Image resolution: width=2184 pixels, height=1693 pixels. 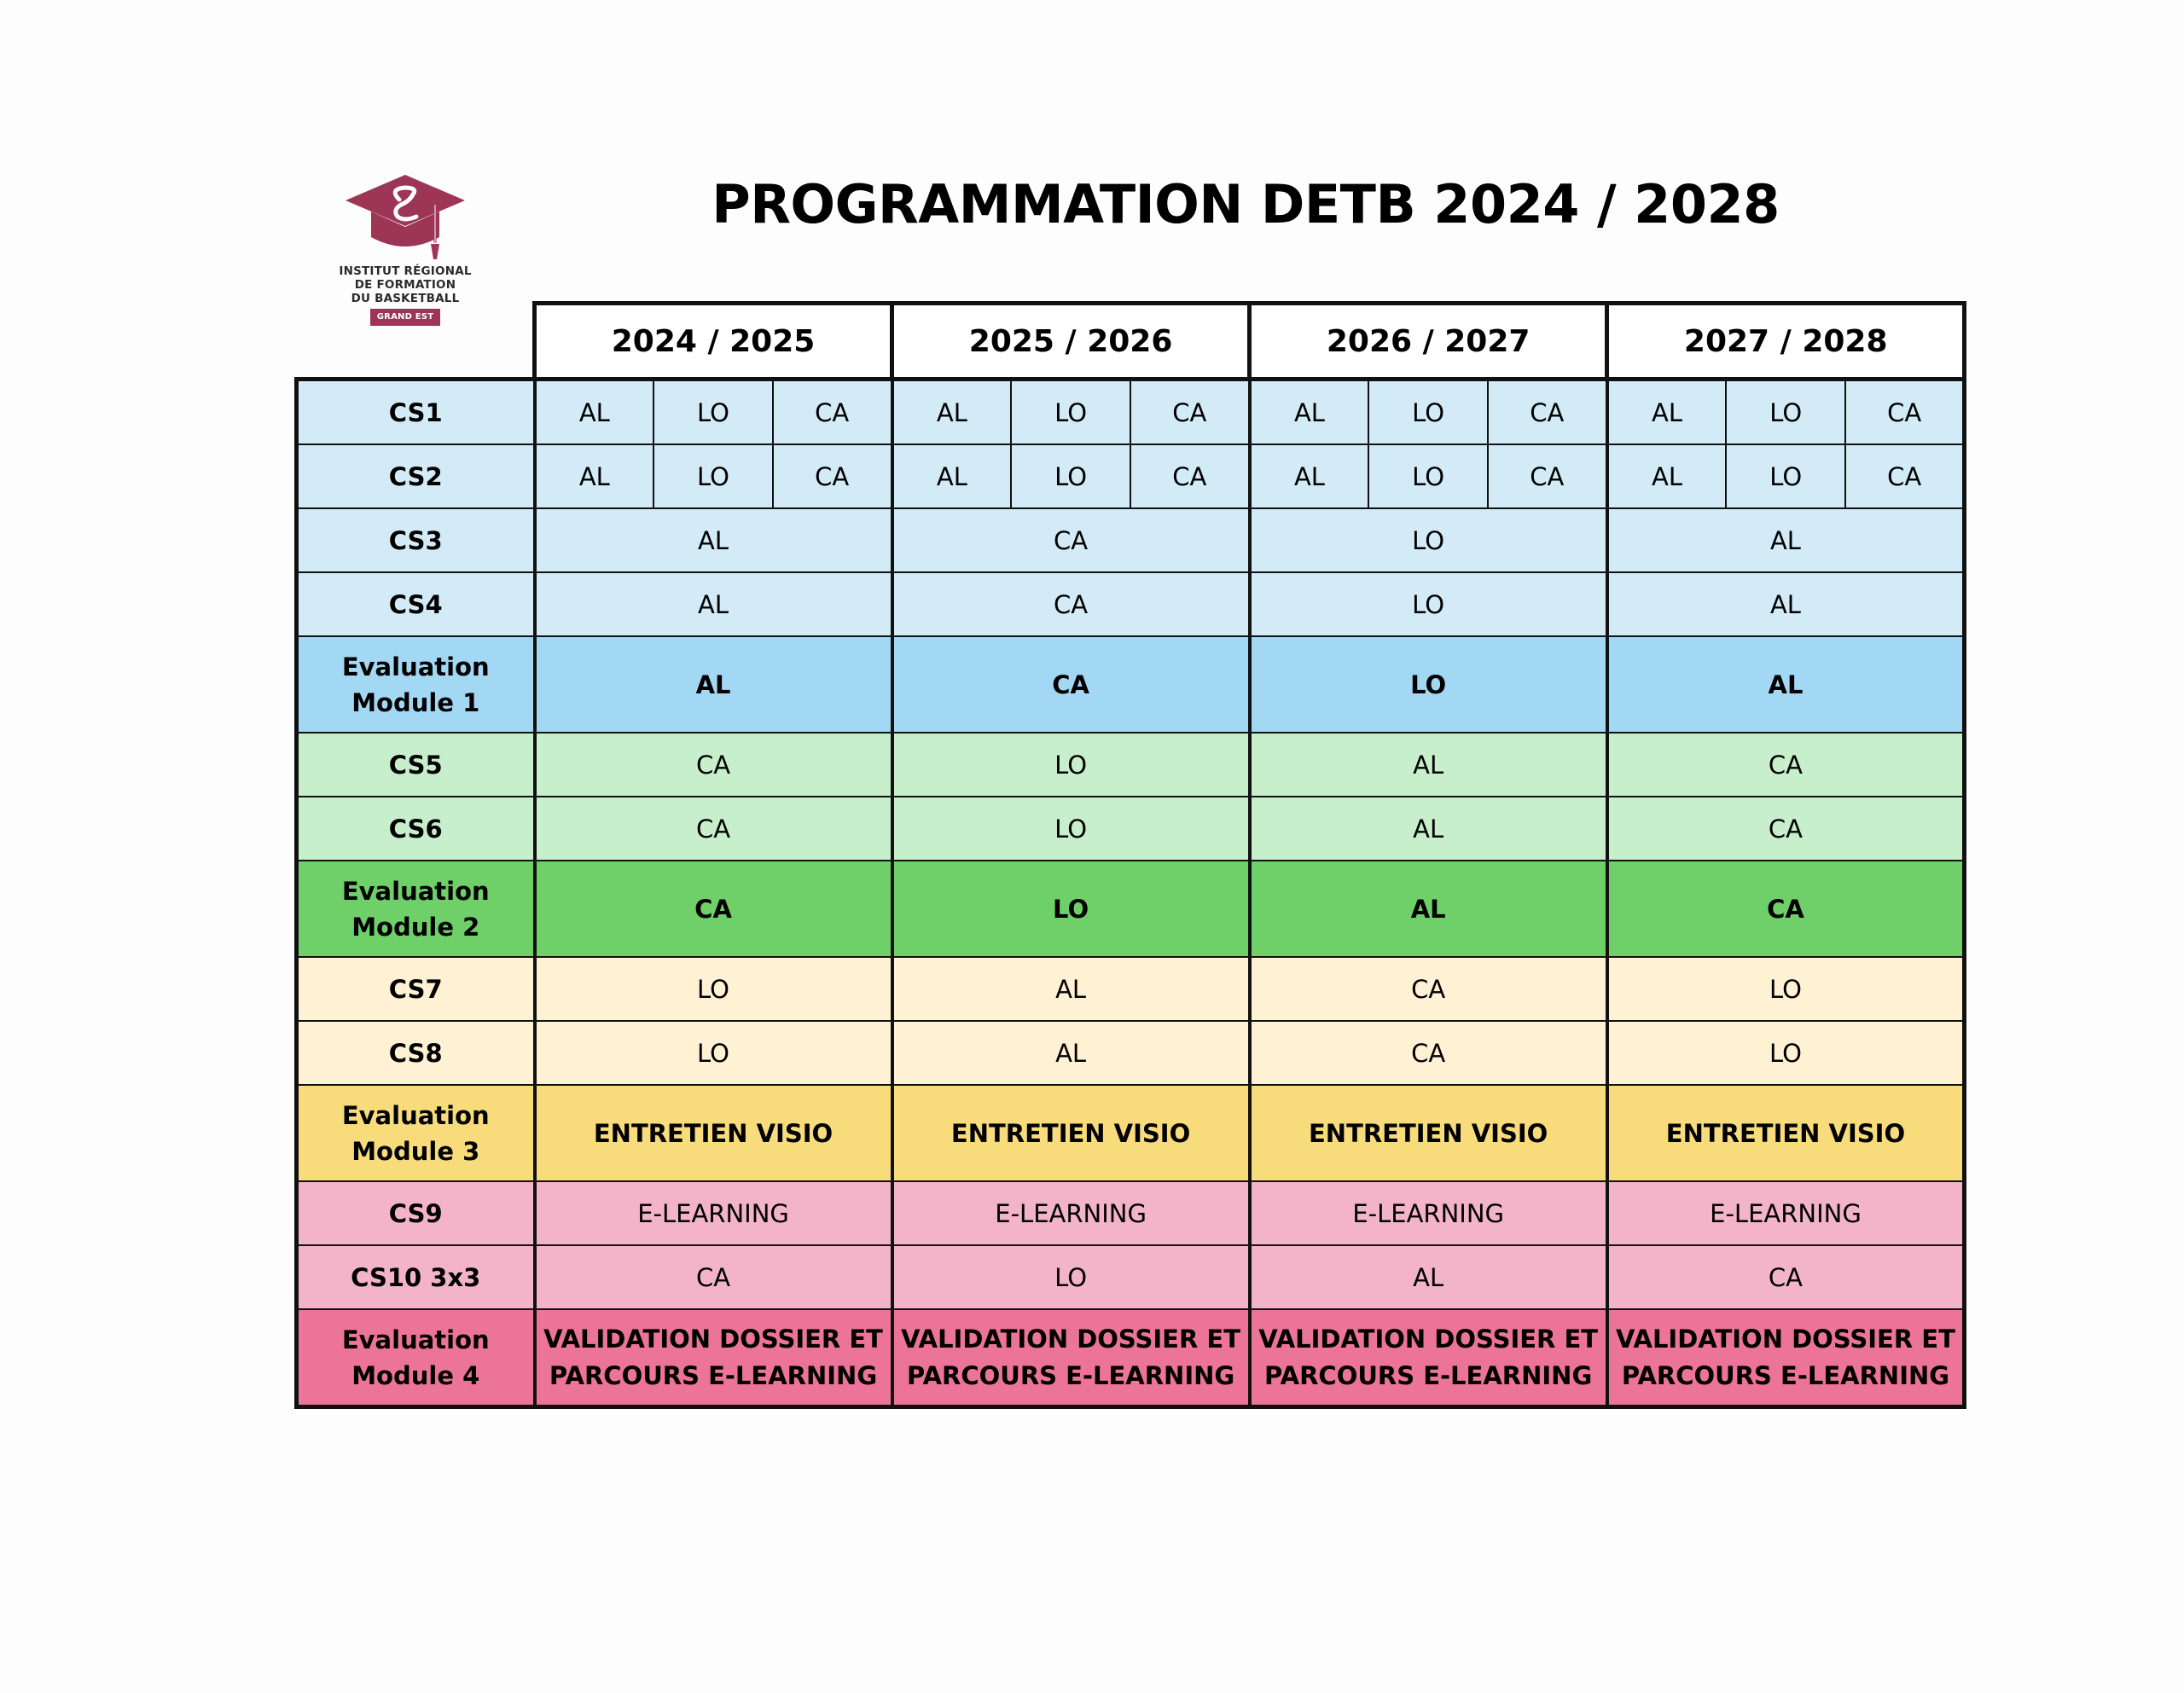 What do you see at coordinates (415, 684) in the screenshot?
I see `row-label: Evaluation Module 1` at bounding box center [415, 684].